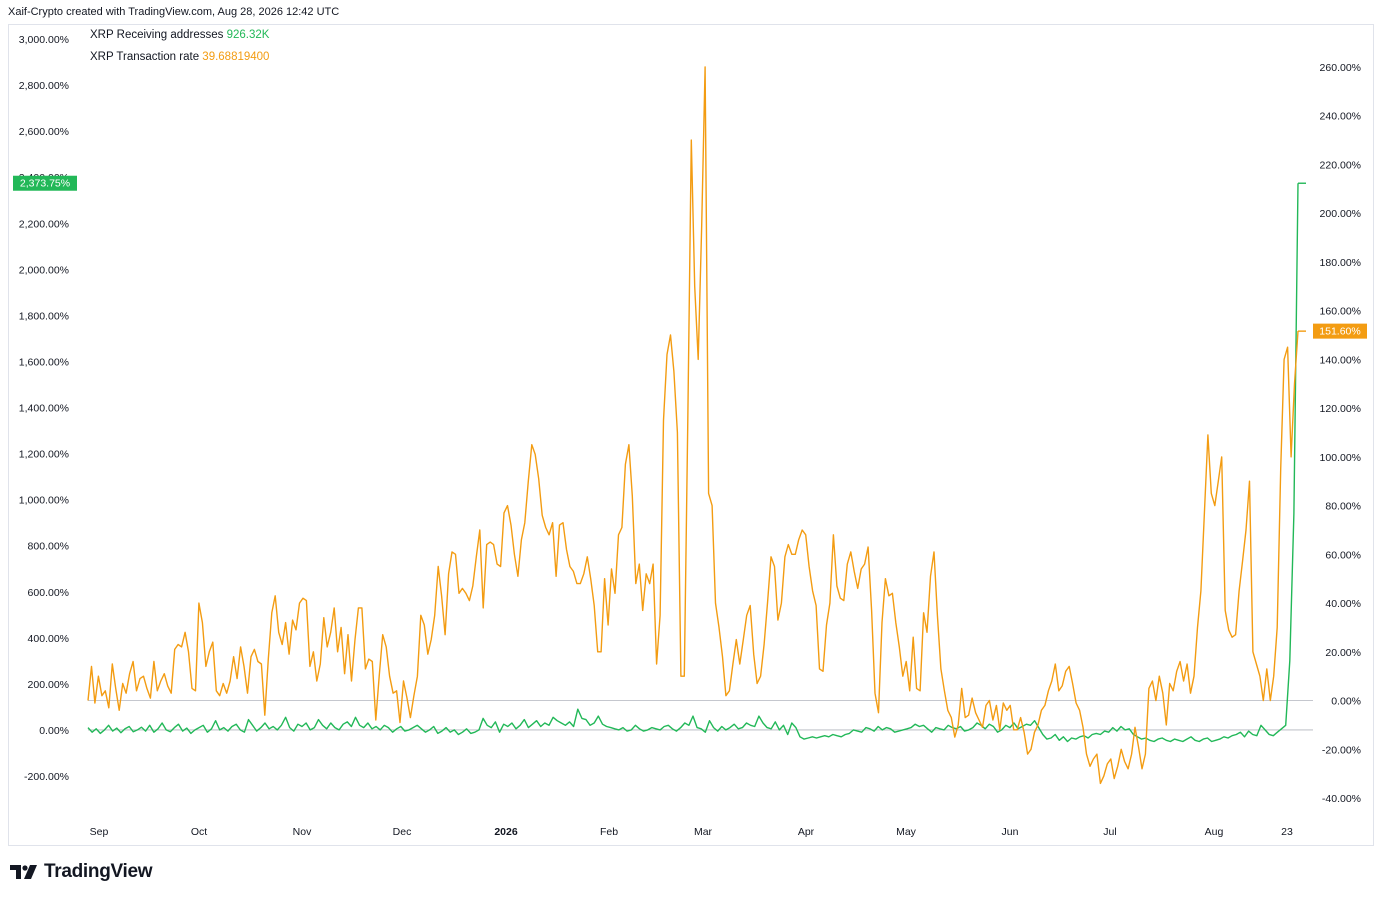  What do you see at coordinates (1109, 832) in the screenshot?
I see `time-axis-label: Jul` at bounding box center [1109, 832].